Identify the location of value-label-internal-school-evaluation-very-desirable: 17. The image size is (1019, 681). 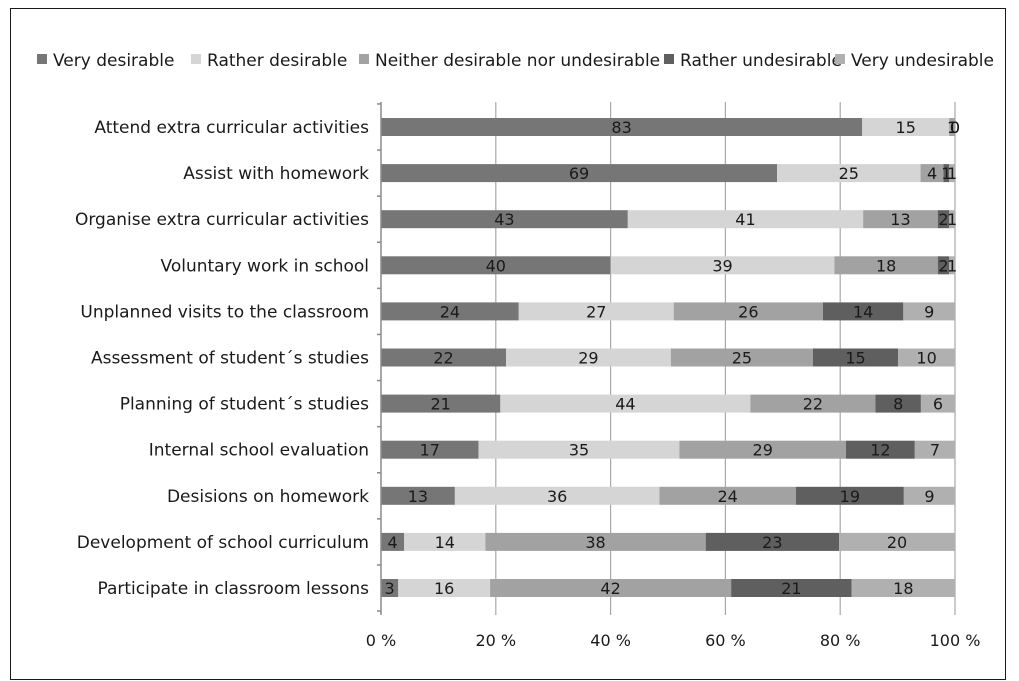
(430, 450).